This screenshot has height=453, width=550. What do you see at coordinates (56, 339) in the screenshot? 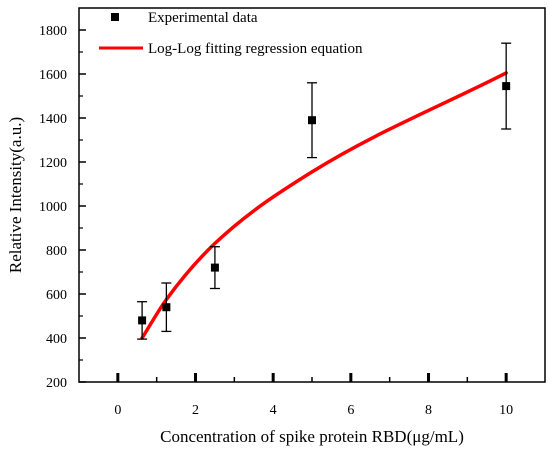
I see `y-tick-label: 400` at bounding box center [56, 339].